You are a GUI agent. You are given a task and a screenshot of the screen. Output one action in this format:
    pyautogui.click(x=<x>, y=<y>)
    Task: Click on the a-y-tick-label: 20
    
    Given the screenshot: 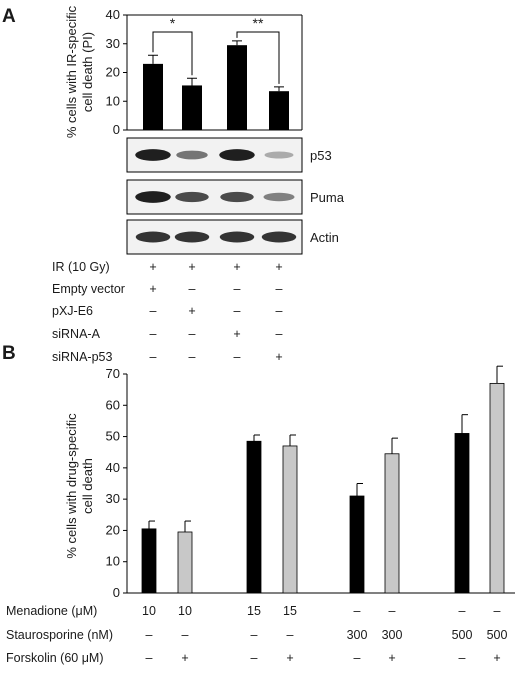 What is the action you would take?
    pyautogui.click(x=113, y=72)
    